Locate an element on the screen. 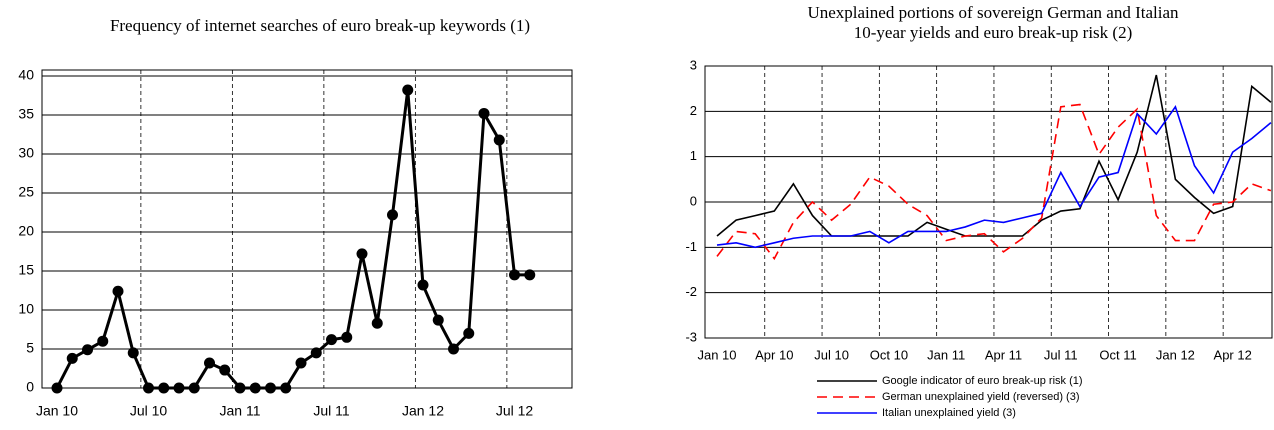 This screenshot has width=1274, height=430. y-tick-label: 5 is located at coordinates (30, 348).